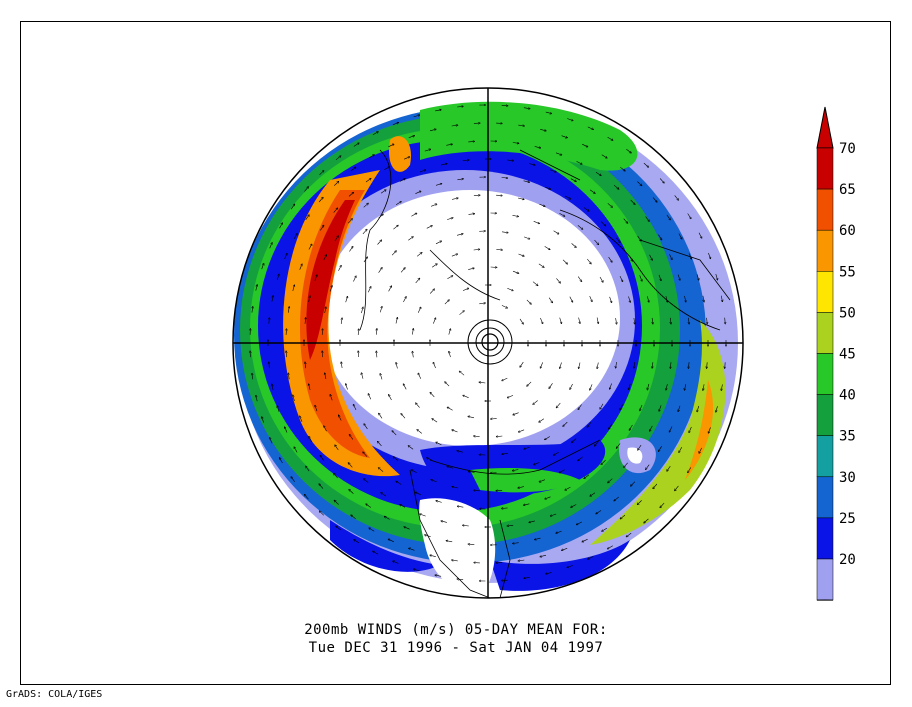 The width and height of the screenshot is (912, 707). Describe the element at coordinates (836, 353) in the screenshot. I see `colorbar: 70 65 60 55 50 45 40 35 30 25 20` at that location.